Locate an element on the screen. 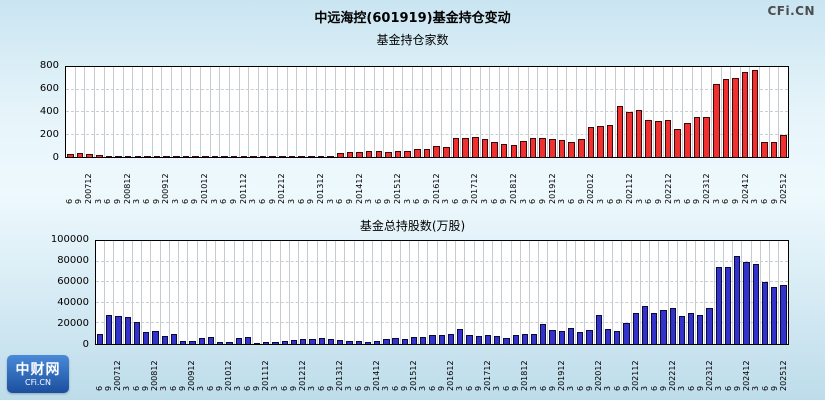 The width and height of the screenshot is (825, 400). x-tick-text: 201412 is located at coordinates (377, 375).